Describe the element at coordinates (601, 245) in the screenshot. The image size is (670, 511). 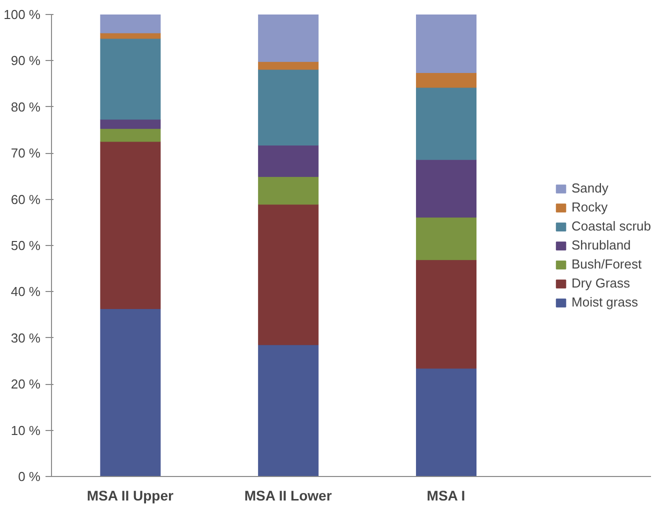
I see `legend-label: Shrubland` at that location.